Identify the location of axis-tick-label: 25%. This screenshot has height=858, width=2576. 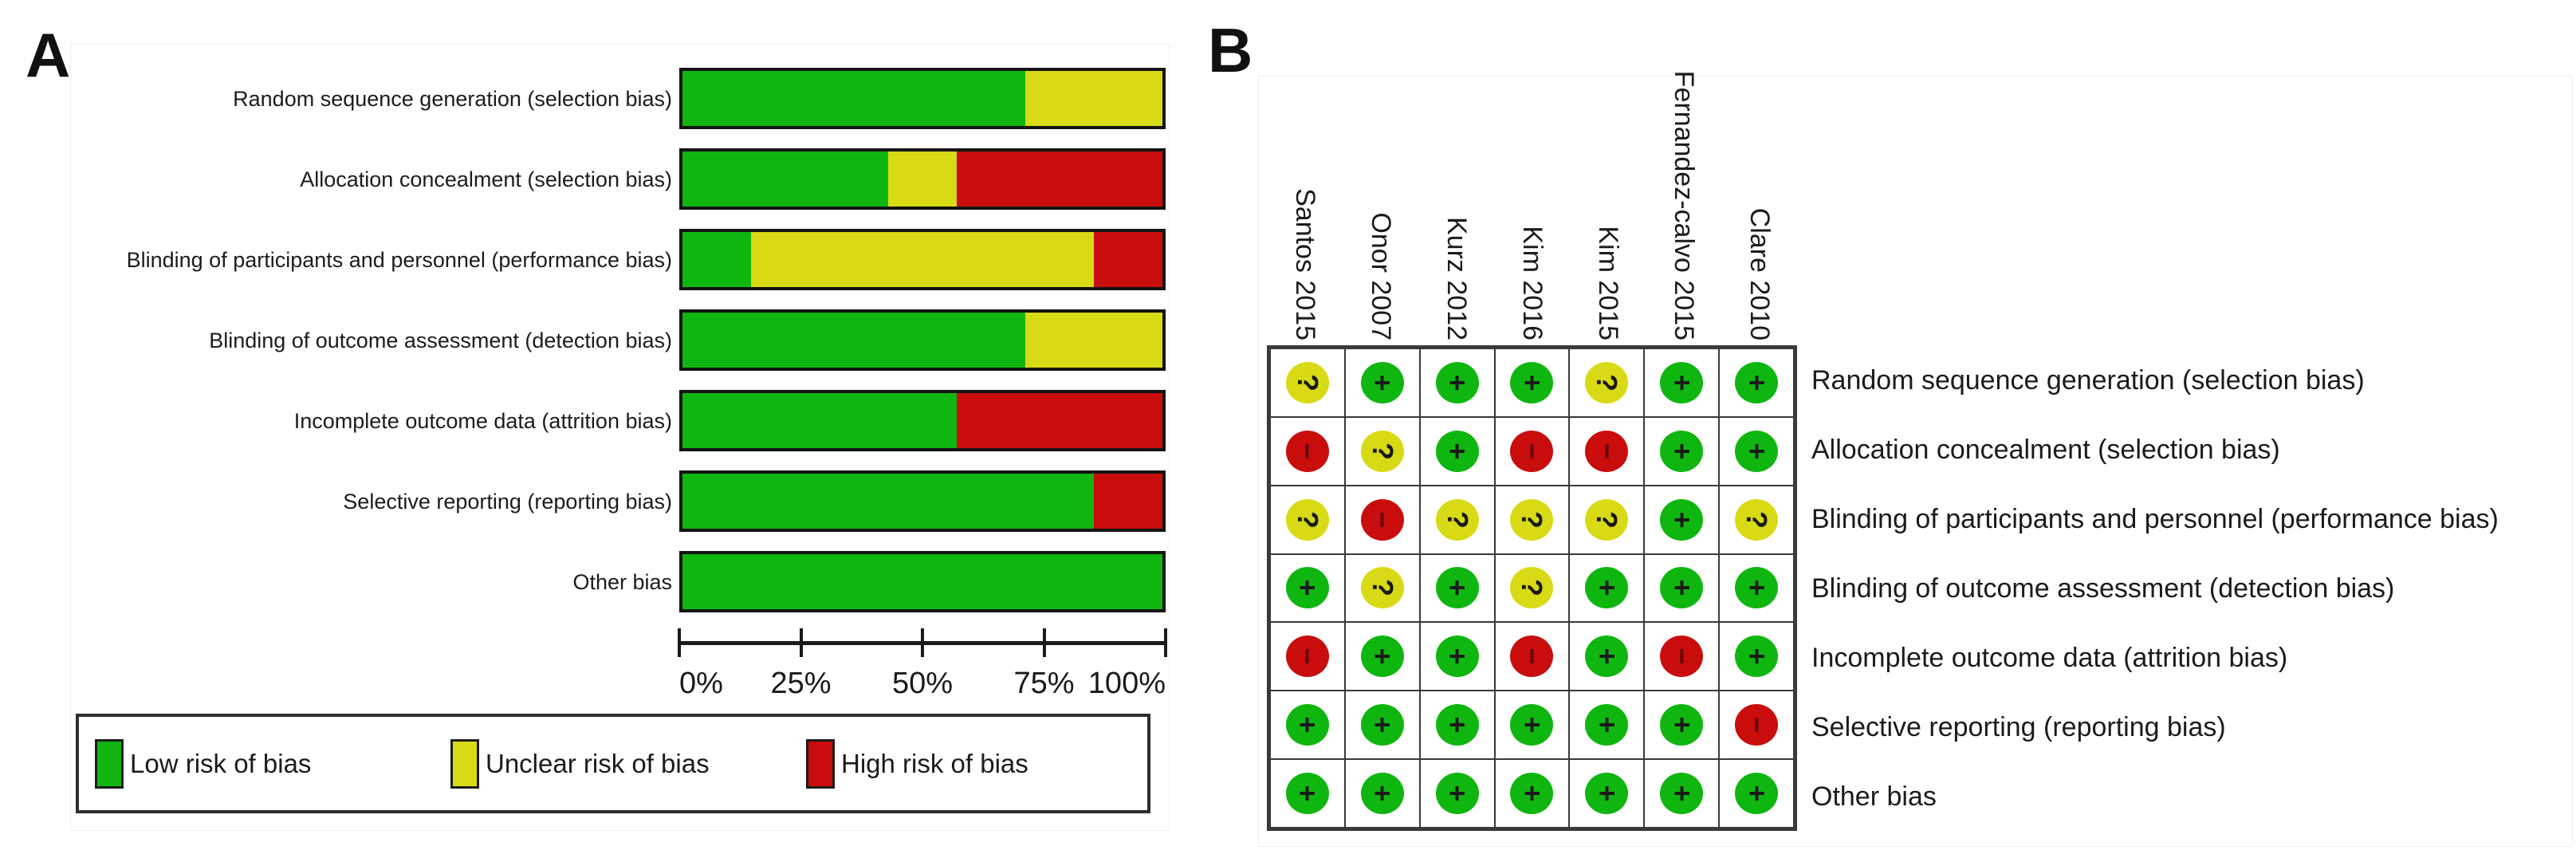
(801, 683).